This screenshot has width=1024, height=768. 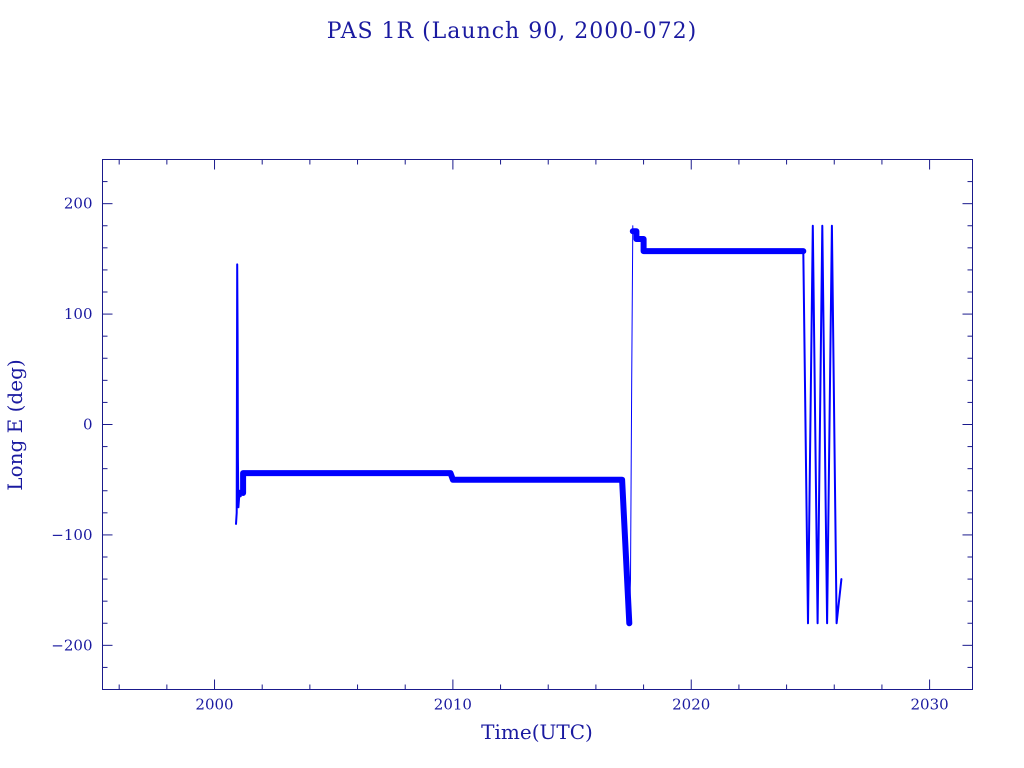 I want to click on x-axis-label: Time(UTC), so click(x=537, y=732).